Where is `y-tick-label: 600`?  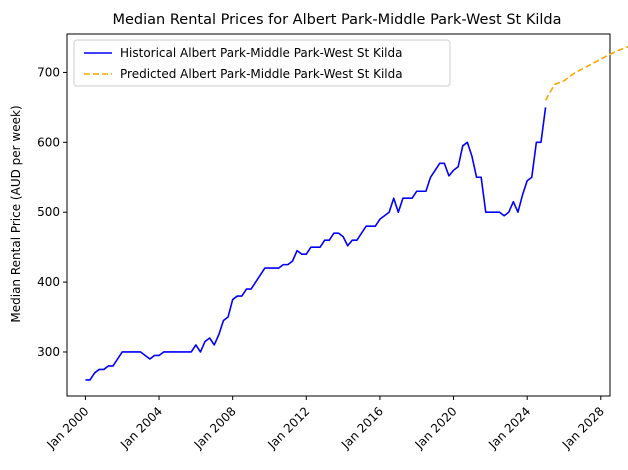
y-tick-label: 600 is located at coordinates (48, 142).